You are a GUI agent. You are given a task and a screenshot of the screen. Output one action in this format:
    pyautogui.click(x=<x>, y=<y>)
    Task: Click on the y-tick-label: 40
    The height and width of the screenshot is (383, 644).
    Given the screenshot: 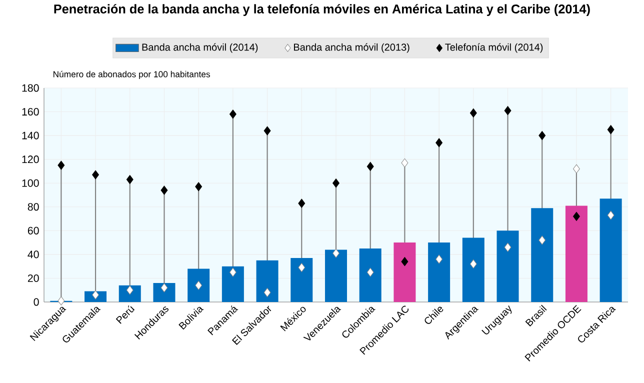 What is the action you would take?
    pyautogui.click(x=33, y=254)
    